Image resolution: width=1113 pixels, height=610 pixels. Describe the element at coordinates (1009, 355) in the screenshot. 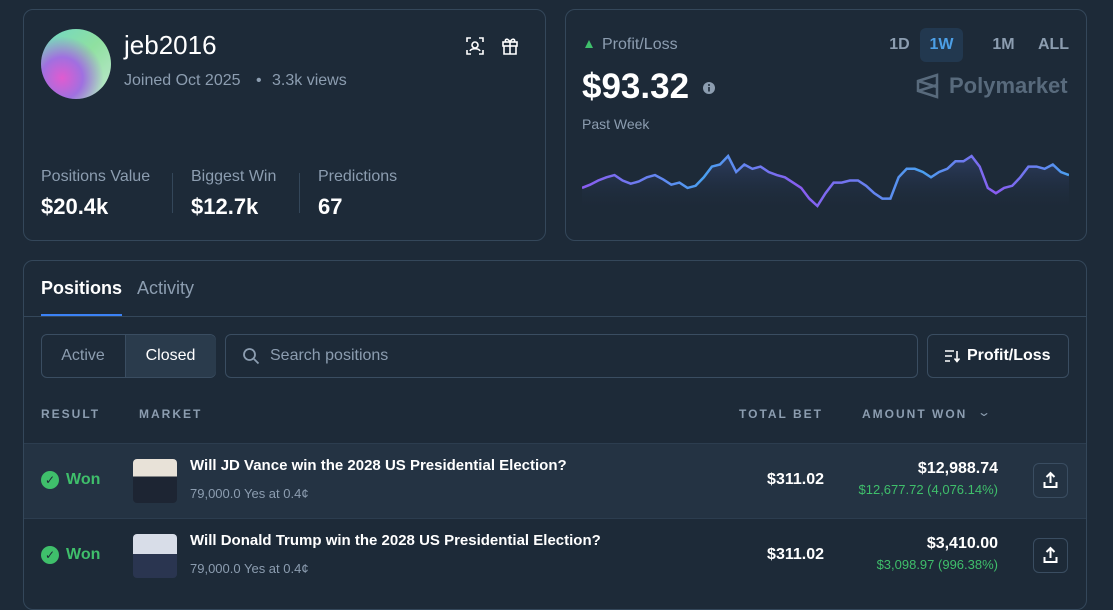

I see `sort-label: Profit/Loss` at that location.